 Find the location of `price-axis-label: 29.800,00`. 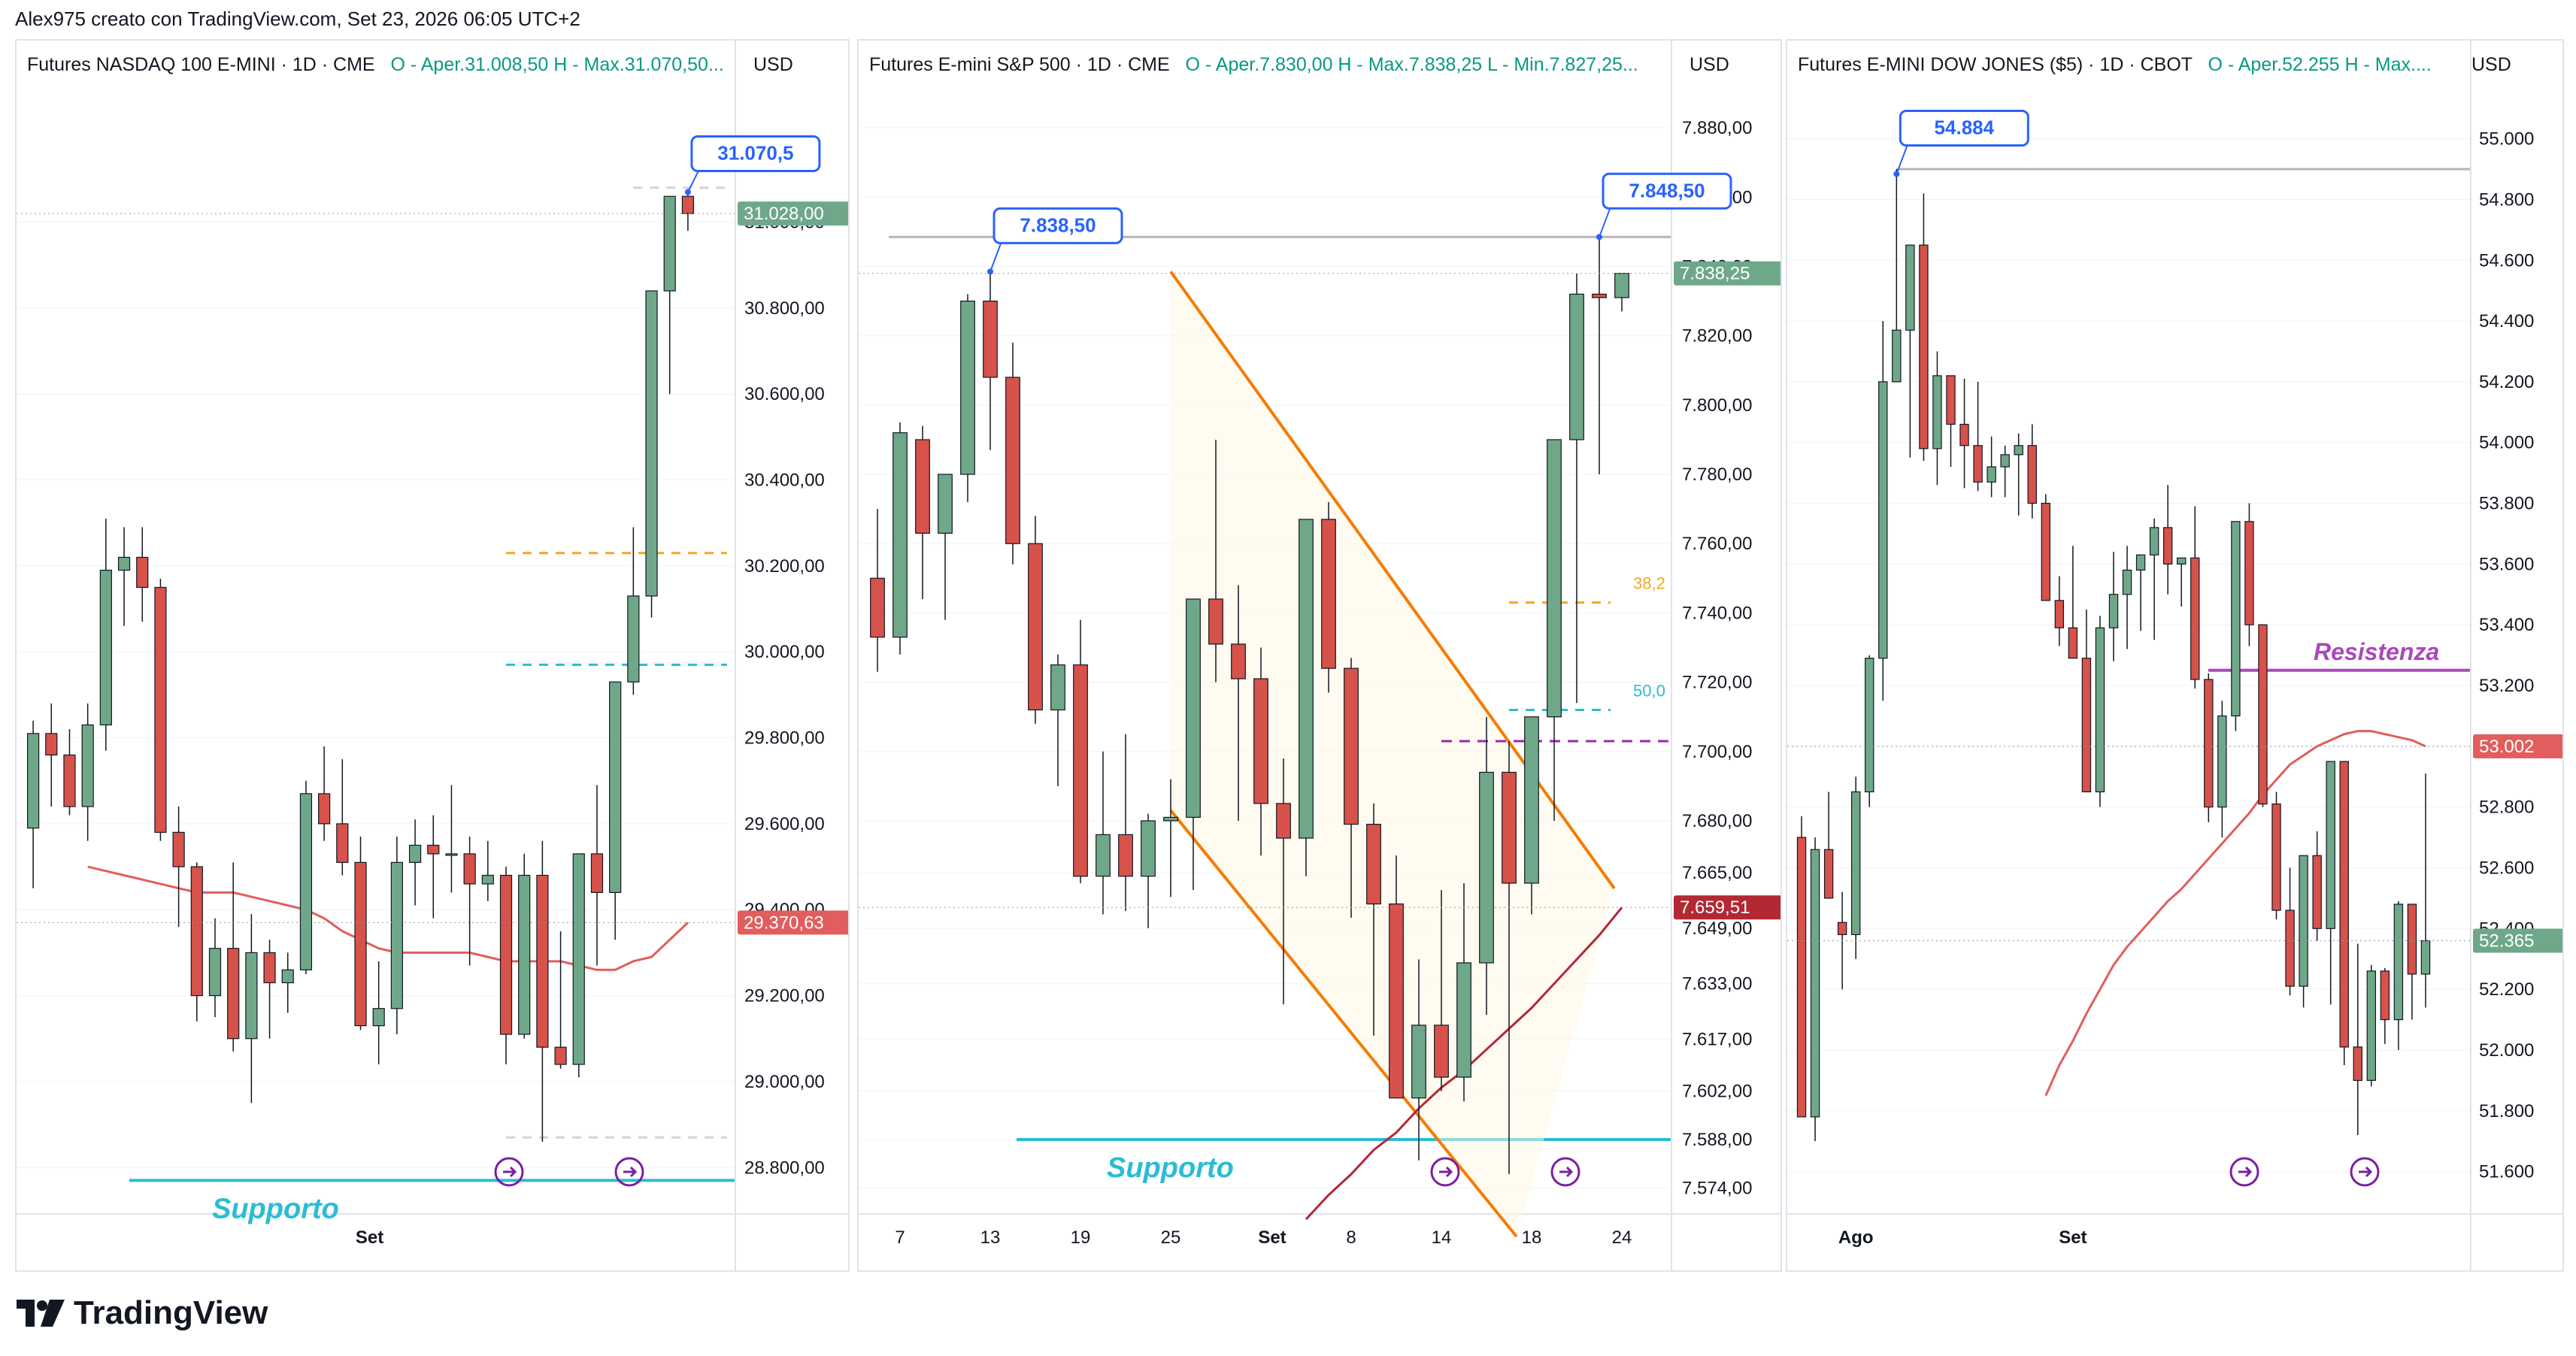

price-axis-label: 29.800,00 is located at coordinates (784, 738).